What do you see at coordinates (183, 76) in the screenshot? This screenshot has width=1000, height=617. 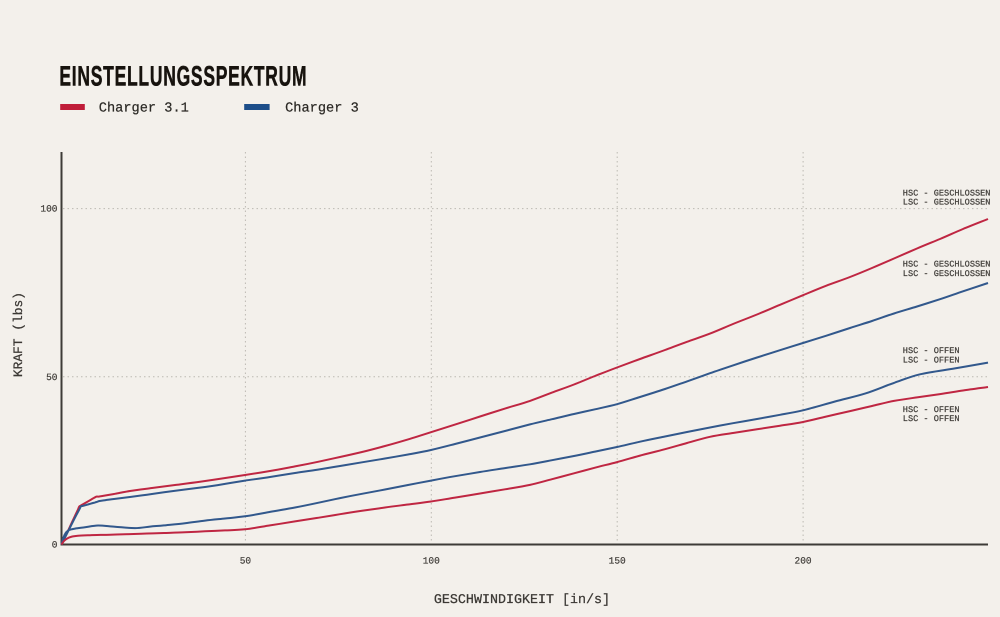 I see `svg-text: EINSTELLUNGSSPEKTRUM` at bounding box center [183, 76].